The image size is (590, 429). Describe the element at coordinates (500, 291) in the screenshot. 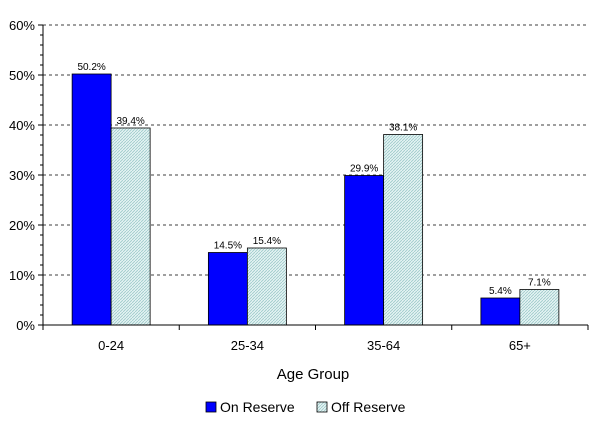

I see `data-label-on-reserve: 5.4%` at that location.